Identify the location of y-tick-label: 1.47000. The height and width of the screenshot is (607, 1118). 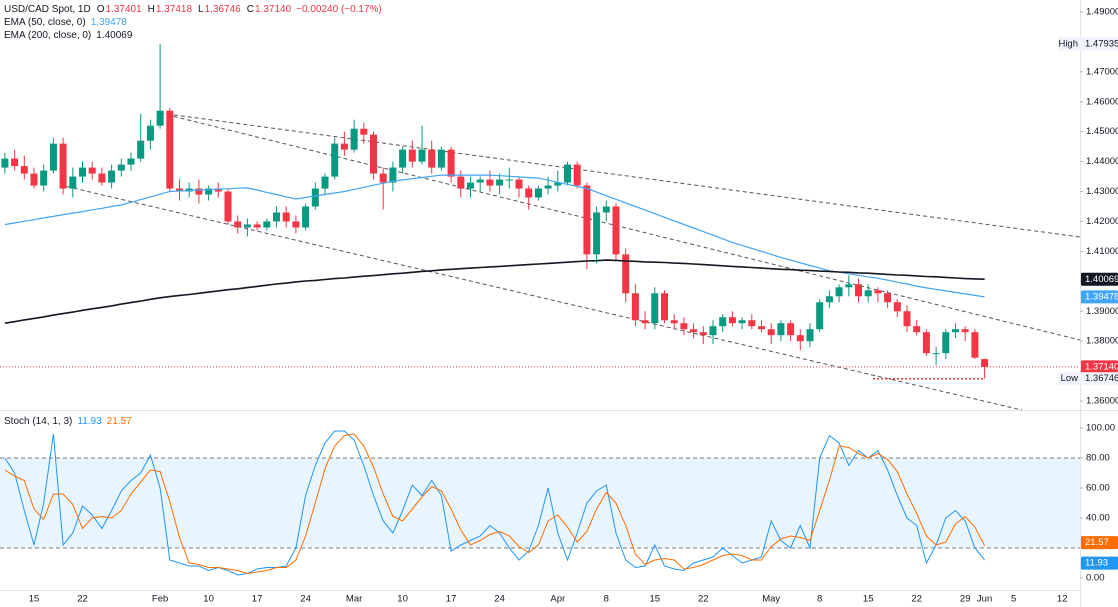
(1102, 71).